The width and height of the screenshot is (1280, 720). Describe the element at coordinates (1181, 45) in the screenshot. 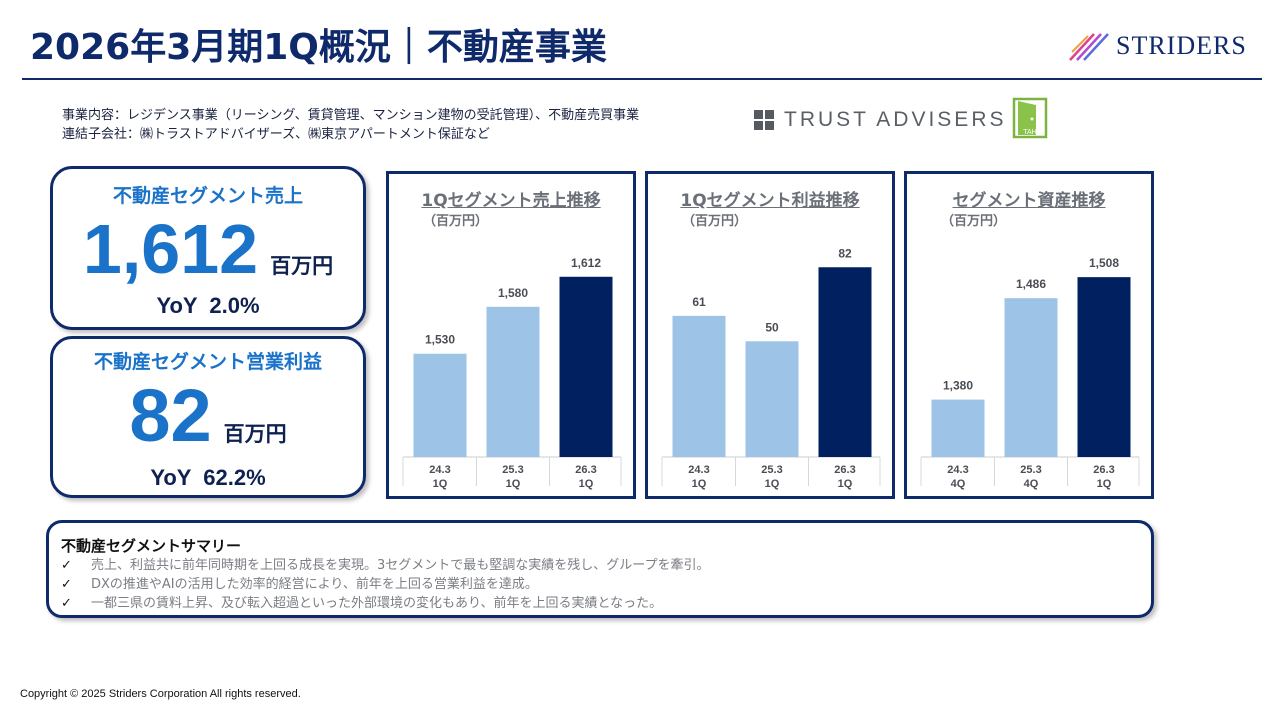

I see `striders-logo-text: STRIDERS` at that location.